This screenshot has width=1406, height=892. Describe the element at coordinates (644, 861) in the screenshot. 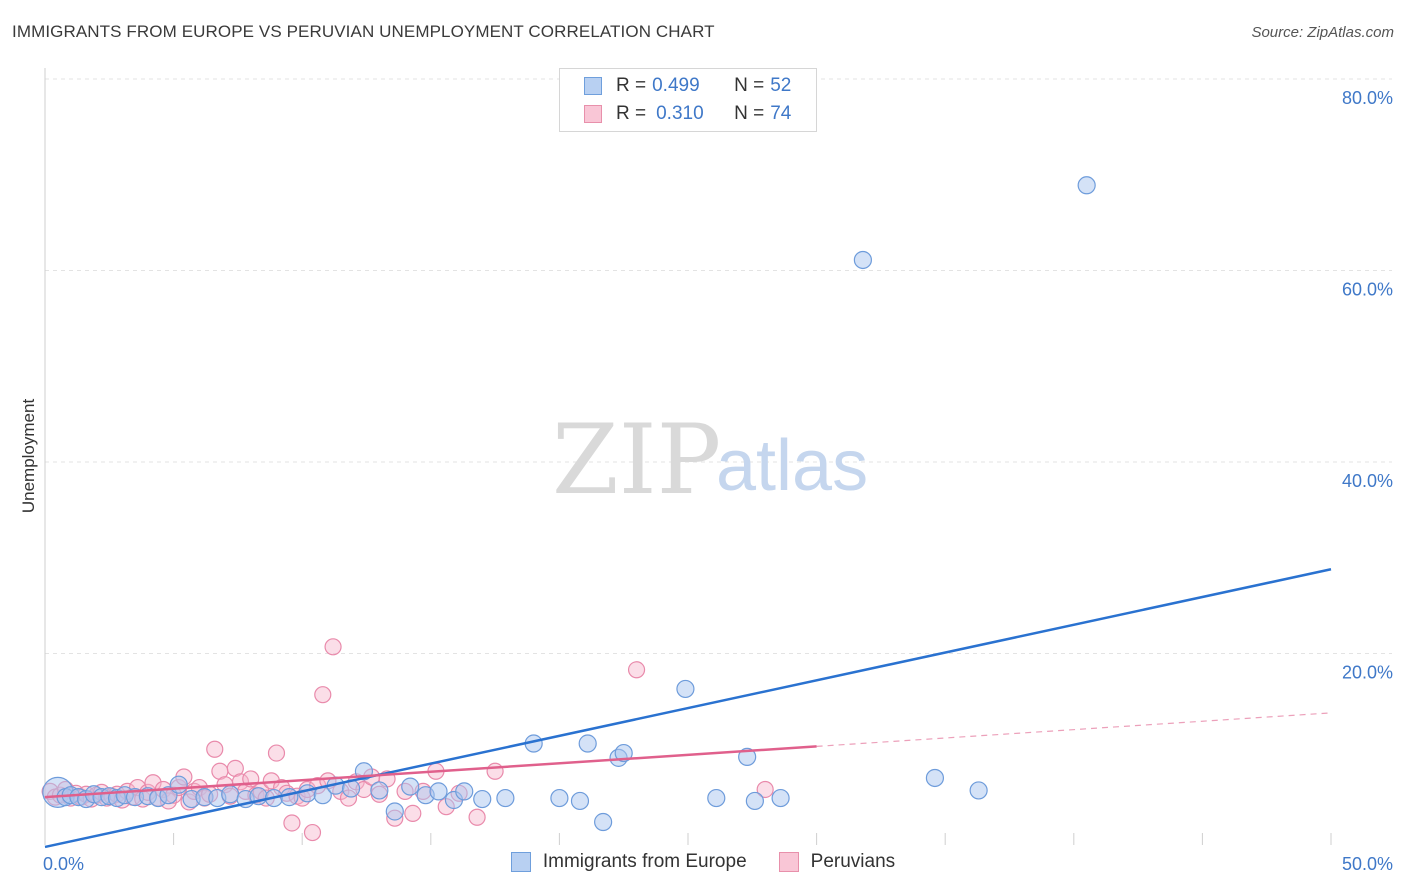

I see `legend-label-europe: Immigrants from Europe` at that location.